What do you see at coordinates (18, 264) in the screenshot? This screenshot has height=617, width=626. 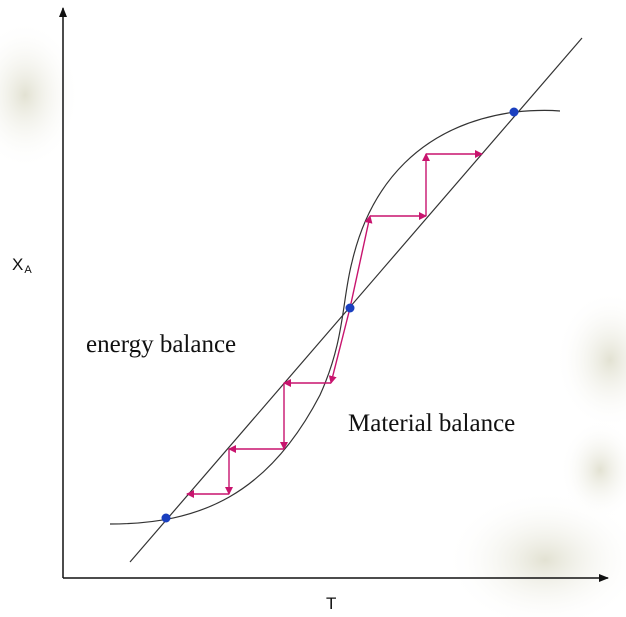 I see `y-axis-label-main: X` at bounding box center [18, 264].